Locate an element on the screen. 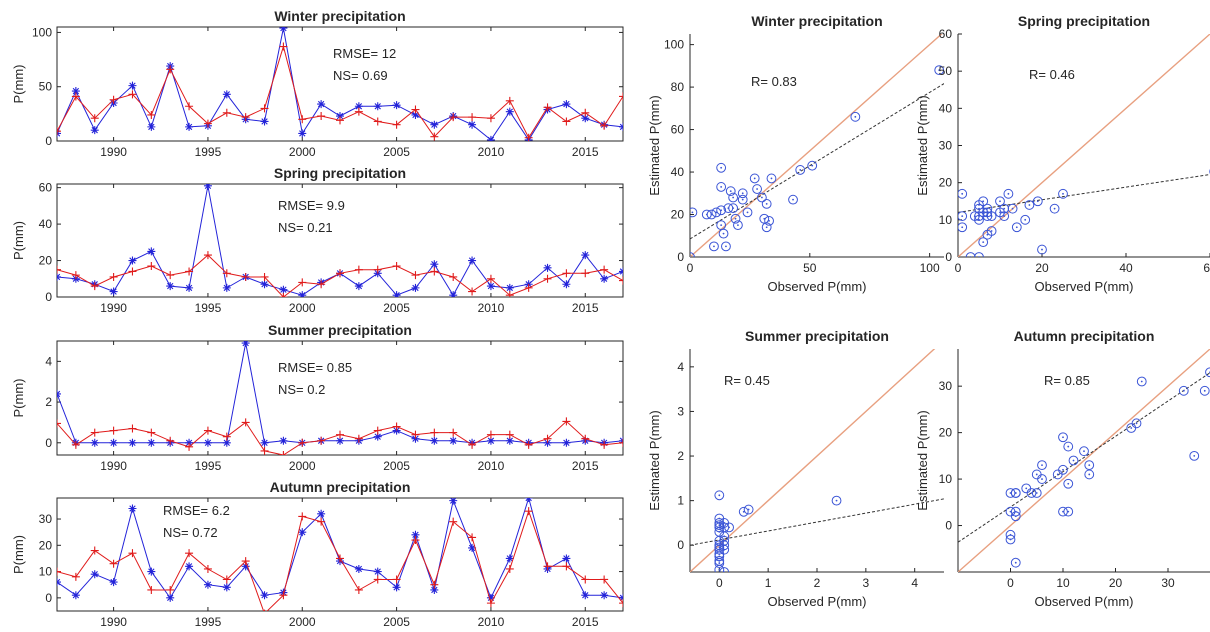 The width and height of the screenshot is (1210, 632). y-tick-label: 100 is located at coordinates (674, 45).